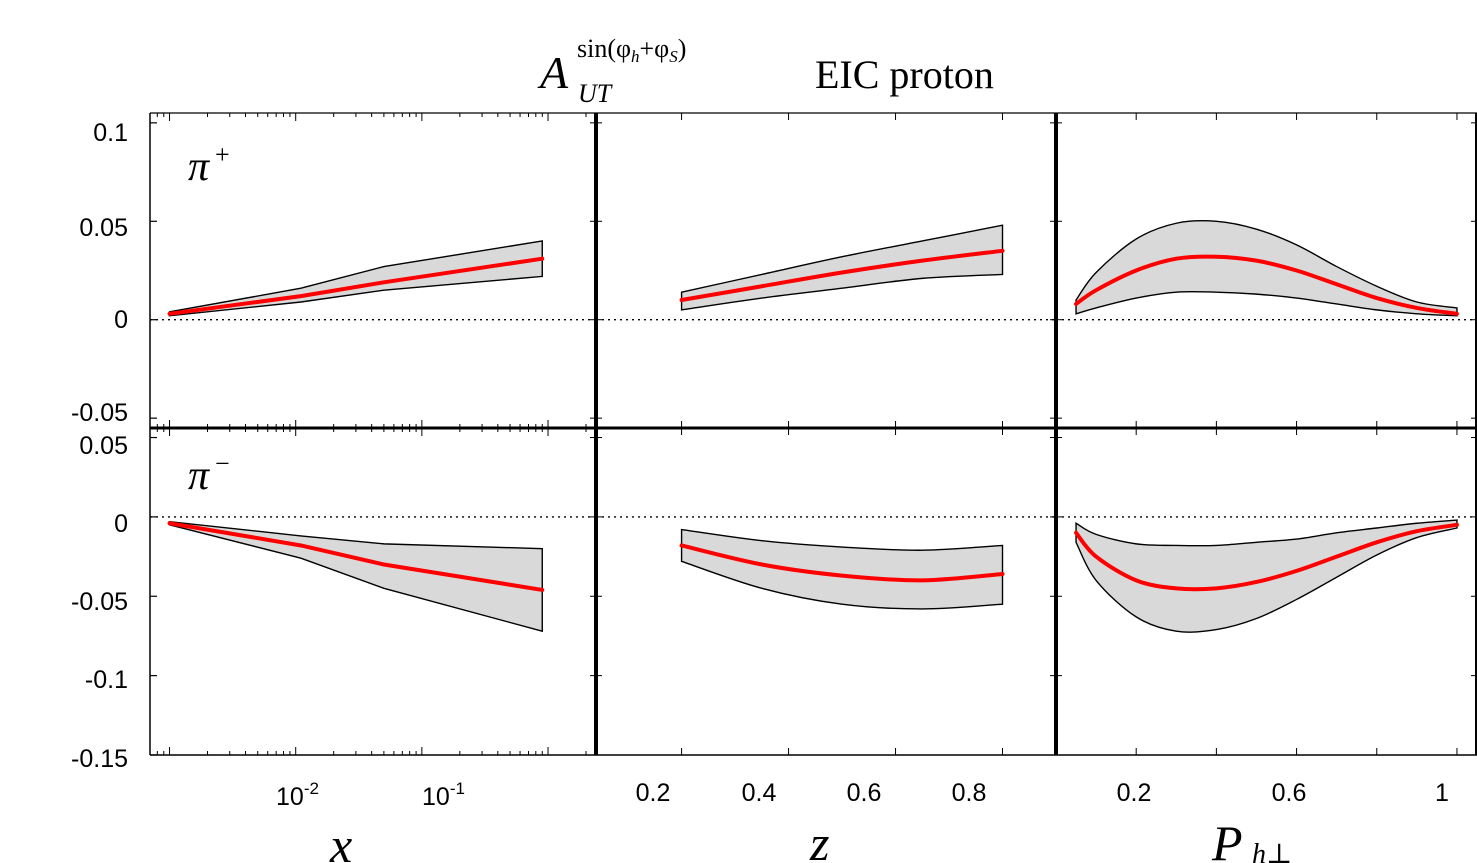 The height and width of the screenshot is (863, 1477). I want to click on svg-text: h⊥, so click(1272, 851).